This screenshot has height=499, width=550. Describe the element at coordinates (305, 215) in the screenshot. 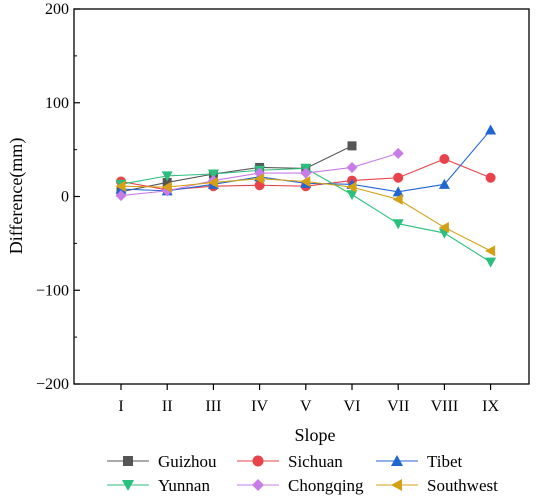

I see `series-southwest` at that location.